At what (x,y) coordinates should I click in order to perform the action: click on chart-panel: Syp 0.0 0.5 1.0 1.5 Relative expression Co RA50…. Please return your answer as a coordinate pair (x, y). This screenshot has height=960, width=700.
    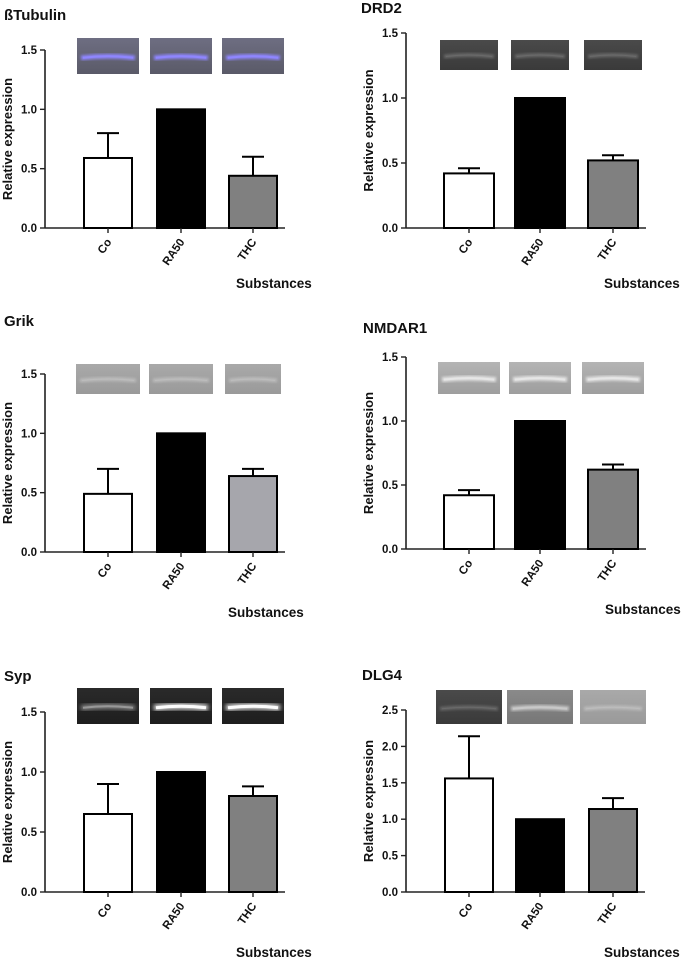
    Looking at the image, I should click on (156, 814).